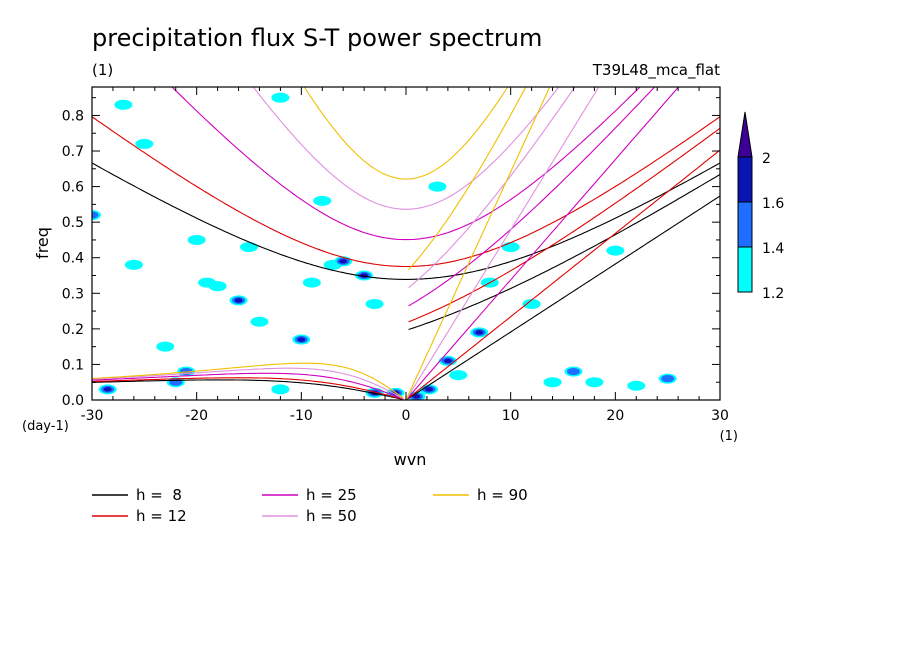 This screenshot has height=654, width=904. What do you see at coordinates (102, 70) in the screenshot?
I see `chart-subtitle-left: (1)` at bounding box center [102, 70].